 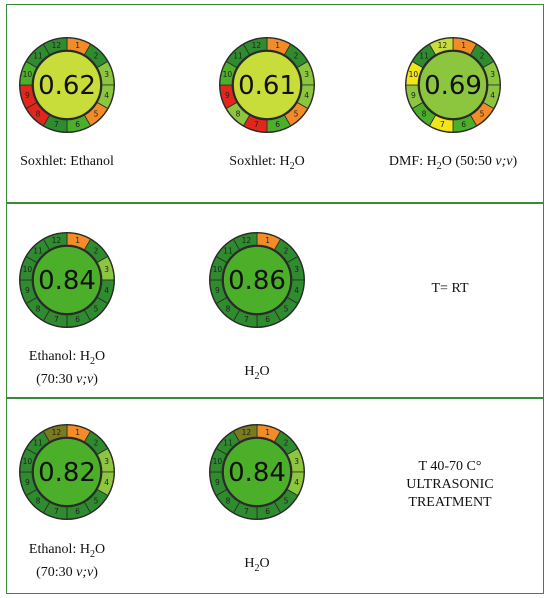 I want to click on condition-note: T 40-70 C° ULTRASONIC TREATMENT, so click(x=450, y=484).